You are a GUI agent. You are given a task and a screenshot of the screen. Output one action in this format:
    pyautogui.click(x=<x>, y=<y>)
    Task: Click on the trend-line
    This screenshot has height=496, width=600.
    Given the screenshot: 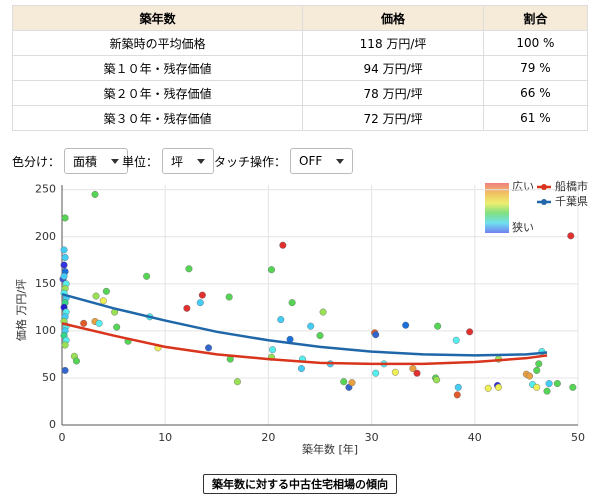 What is the action you would take?
    pyautogui.click(x=304, y=324)
    